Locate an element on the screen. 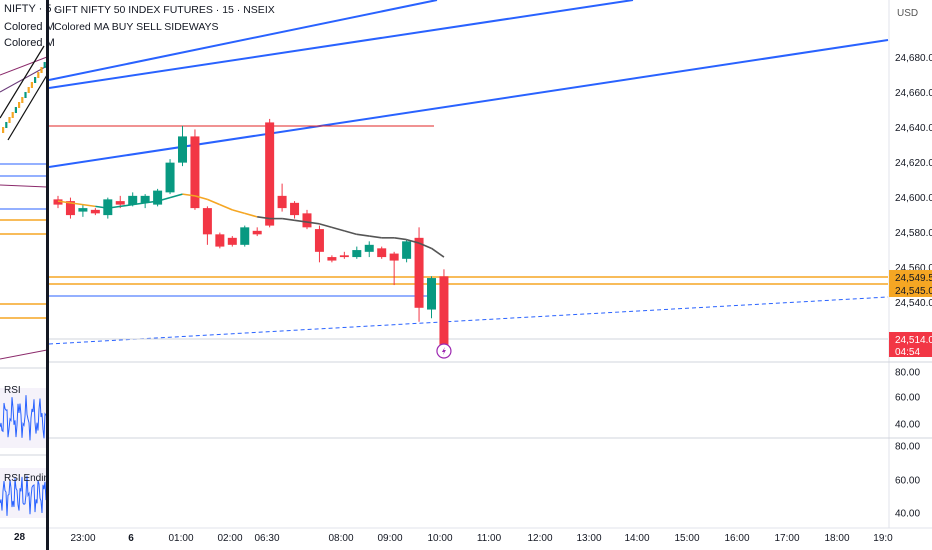  rsi2-tick-label: 80.00 is located at coordinates (907, 447).